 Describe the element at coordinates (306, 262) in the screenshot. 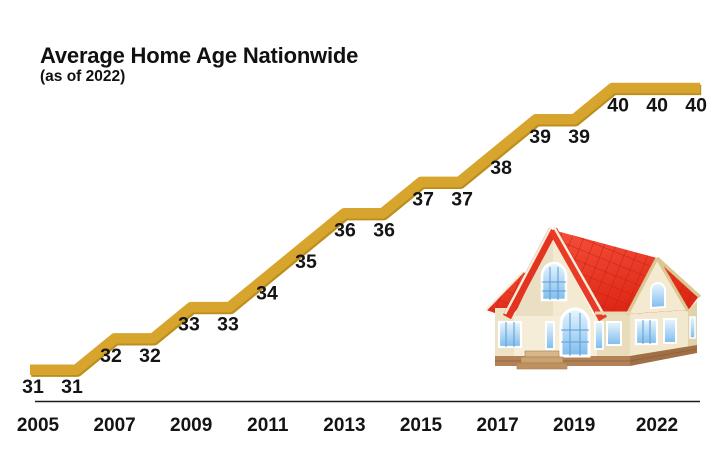

I see `point-label: 35` at that location.